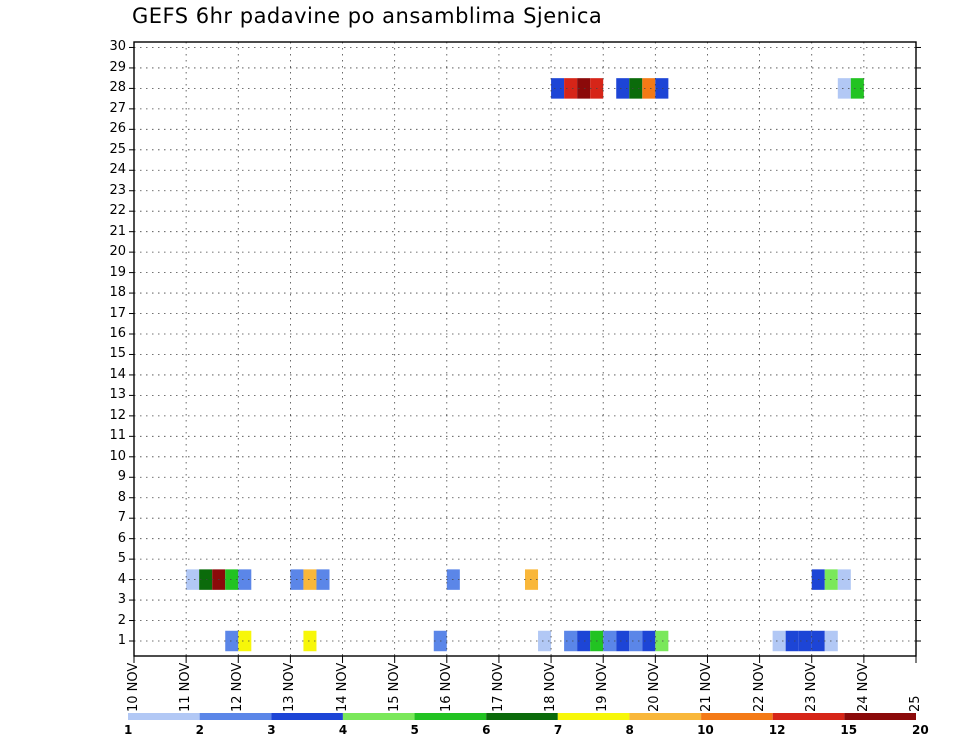 The image size is (960, 742). Describe the element at coordinates (486, 730) in the screenshot. I see `colorbar-label: 6` at that location.